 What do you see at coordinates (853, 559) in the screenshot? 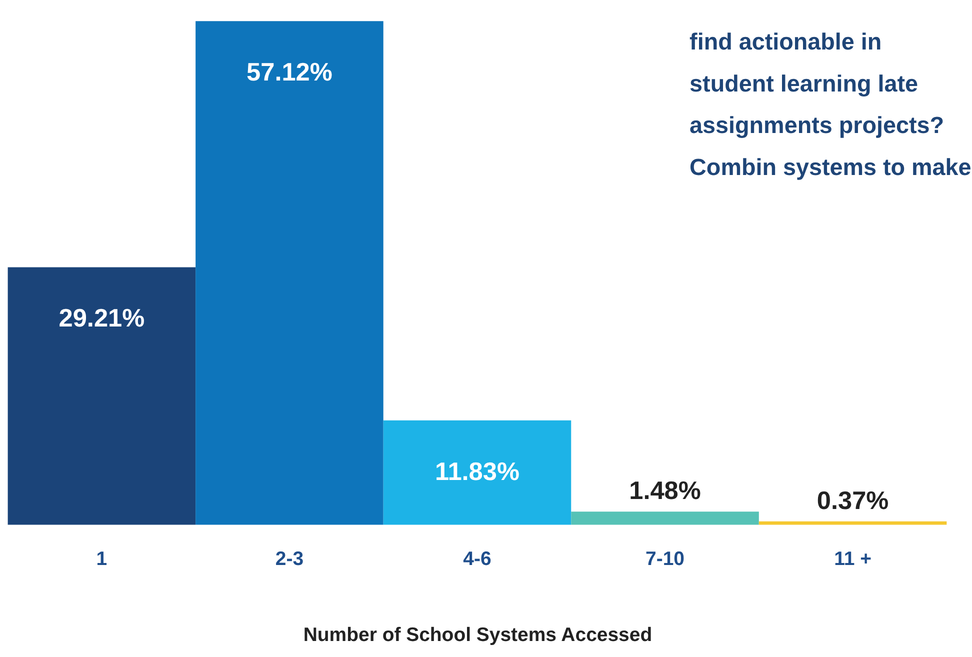
I see `x-tick-label: 11 +` at bounding box center [853, 559].